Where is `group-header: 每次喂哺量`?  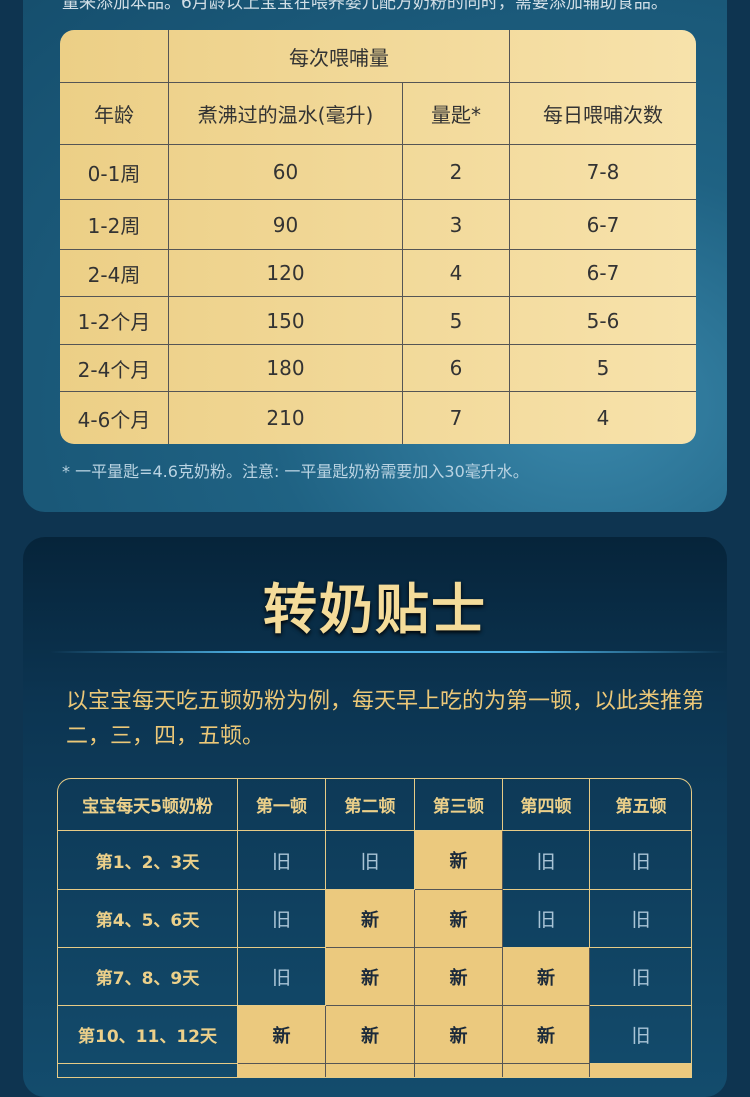 group-header: 每次喂哺量 is located at coordinates (339, 56).